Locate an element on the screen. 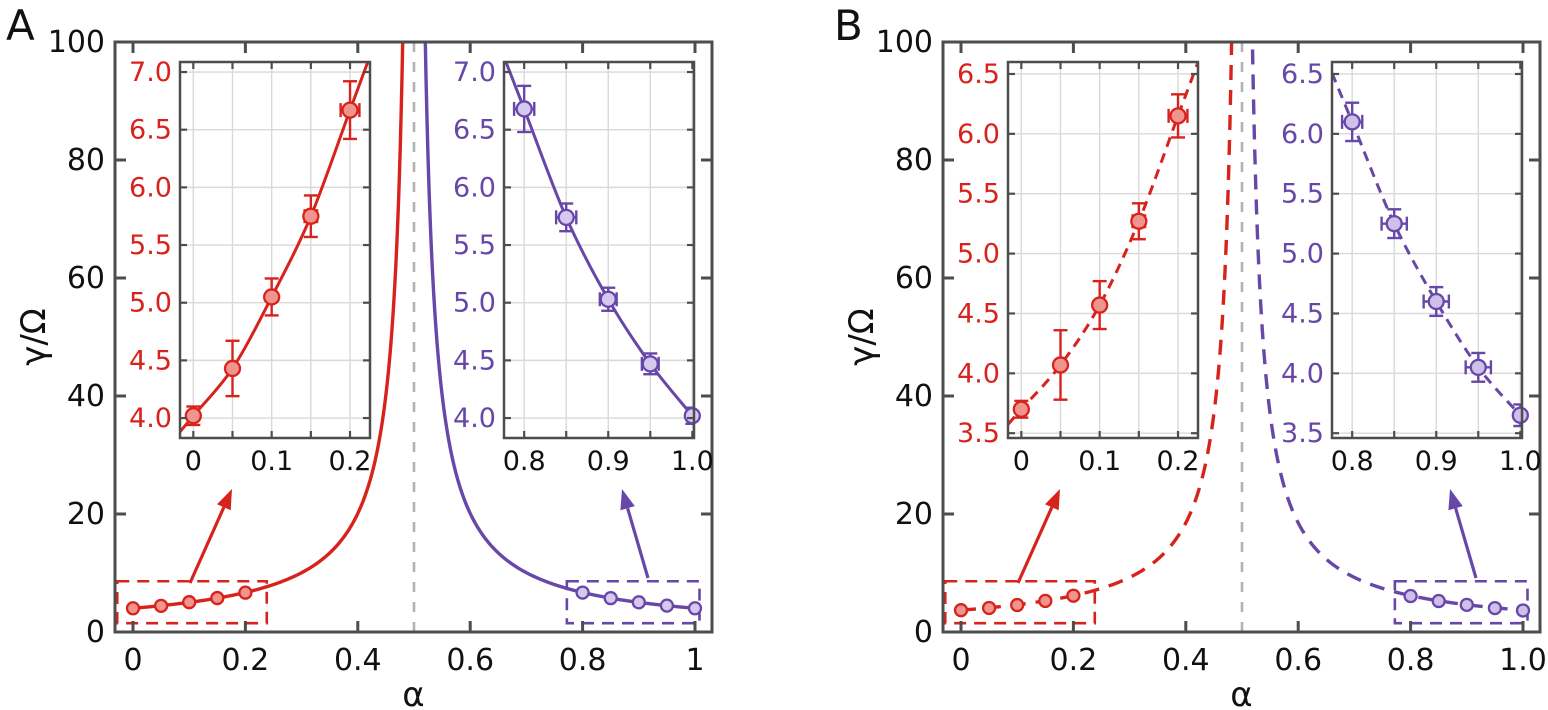 This screenshot has height=710, width=1548. panel-label: A is located at coordinates (20, 25).